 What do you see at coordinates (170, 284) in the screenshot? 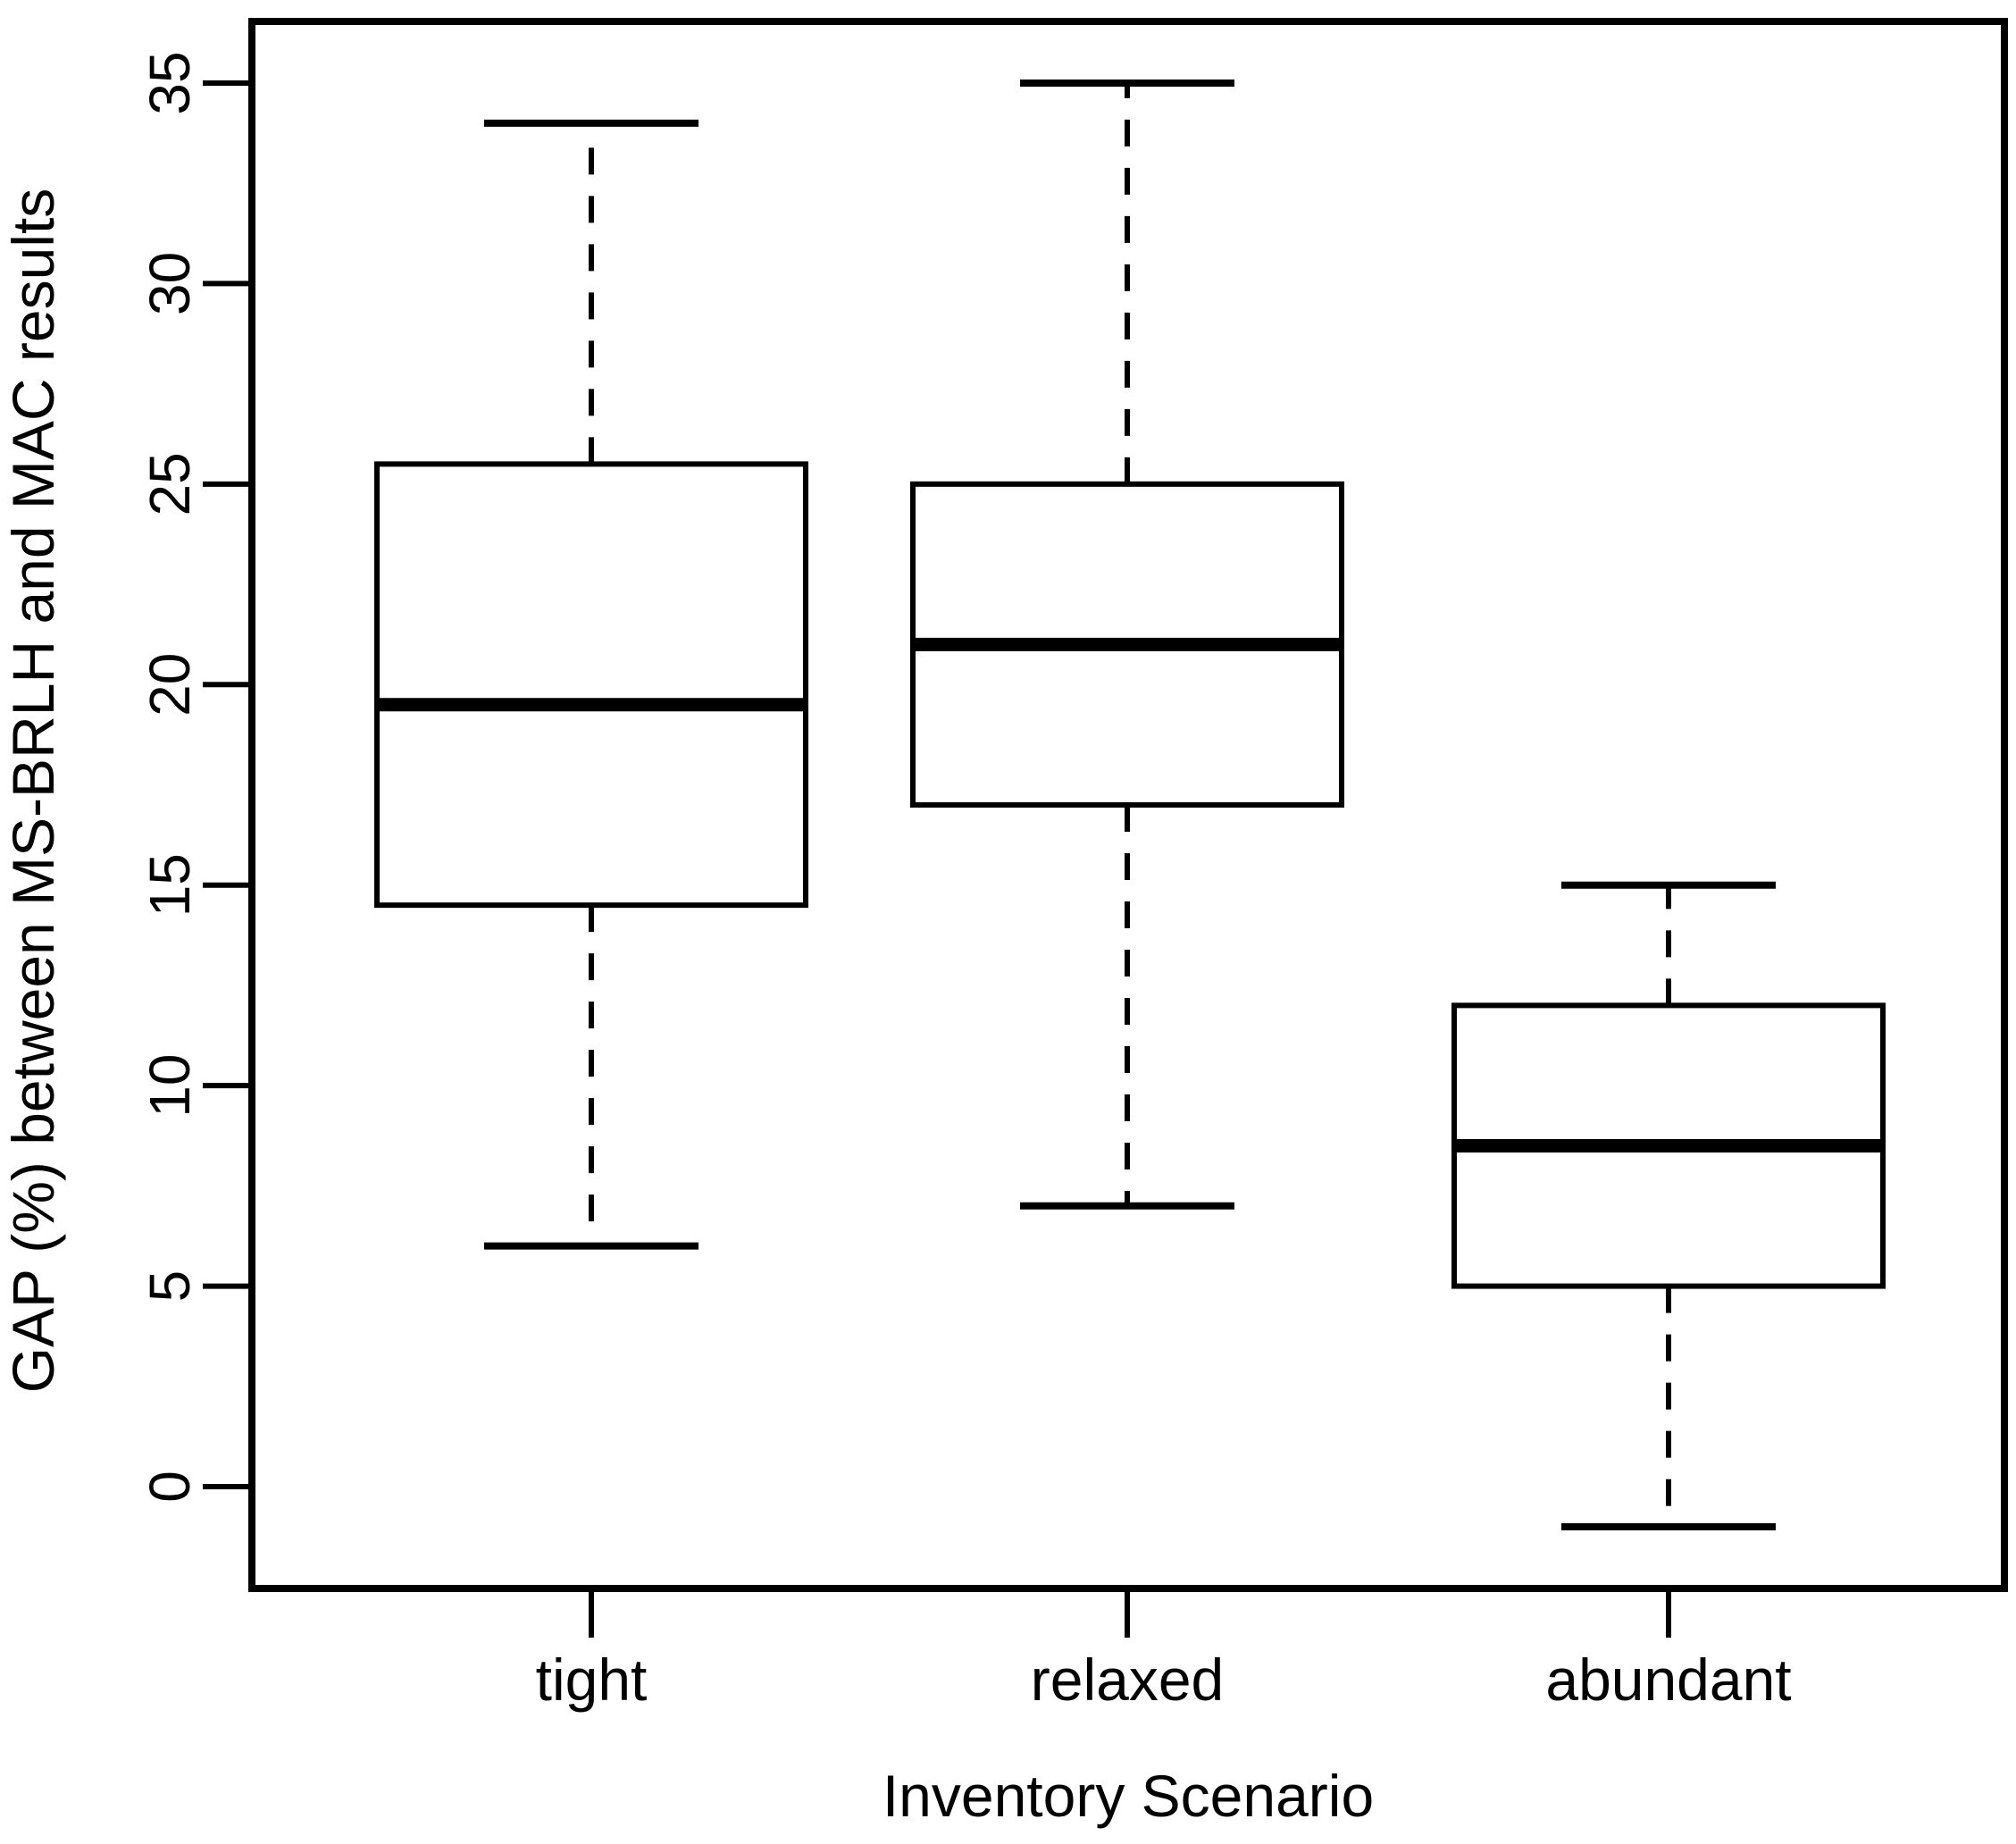
I see `y-tick-label: 30` at bounding box center [170, 284].